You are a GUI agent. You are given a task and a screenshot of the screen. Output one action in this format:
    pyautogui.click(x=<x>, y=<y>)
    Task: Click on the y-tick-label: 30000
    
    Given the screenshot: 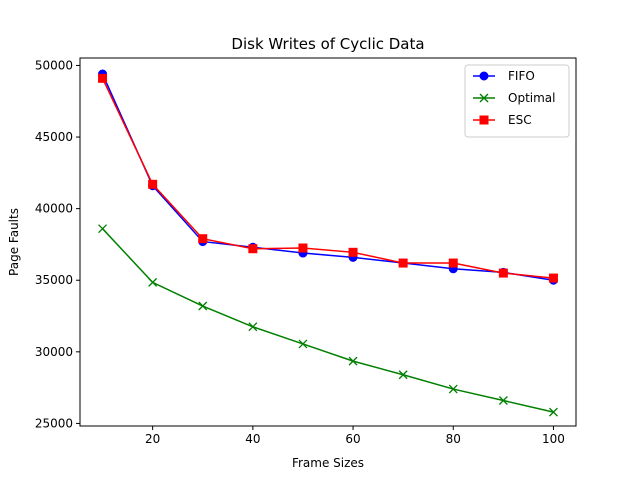 What is the action you would take?
    pyautogui.click(x=54, y=352)
    